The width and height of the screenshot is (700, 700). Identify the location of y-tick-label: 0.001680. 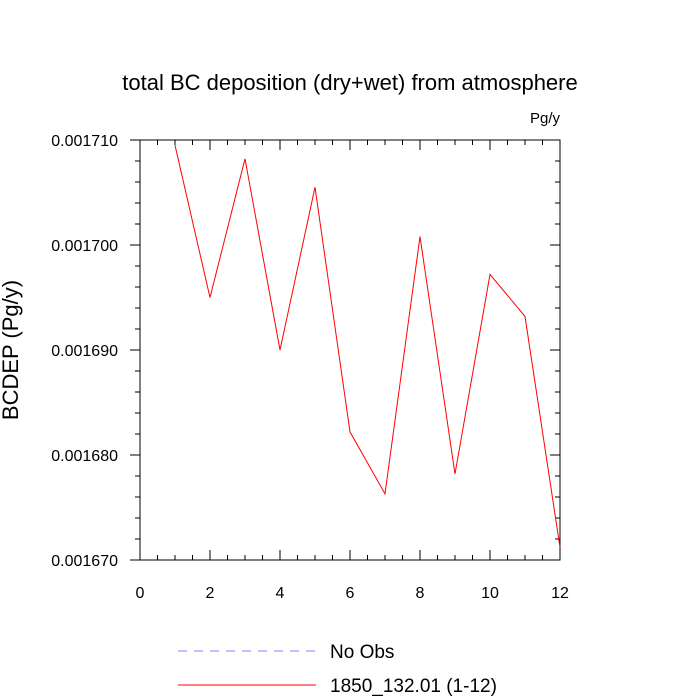
(84, 456).